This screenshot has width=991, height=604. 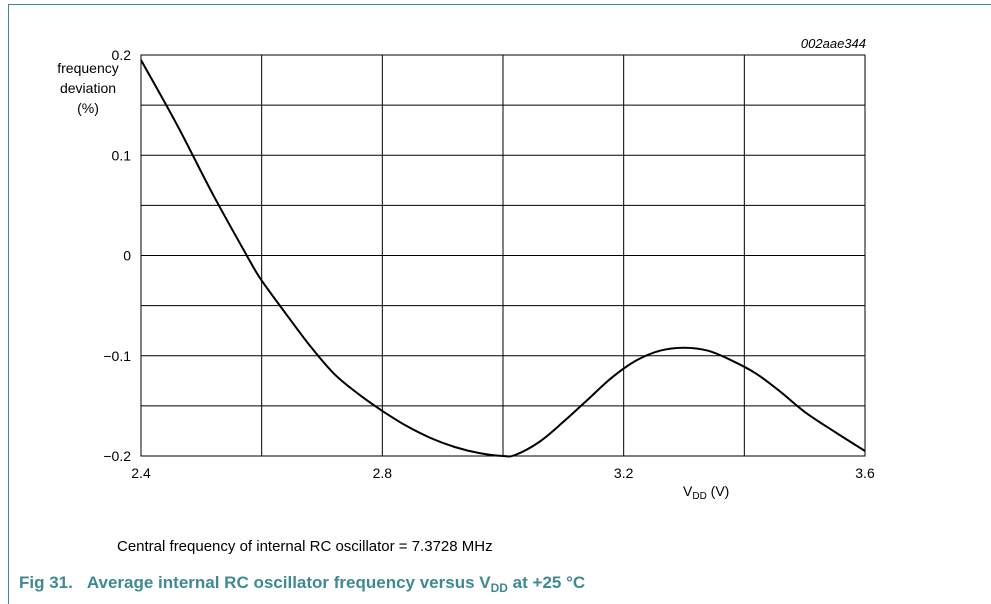 What do you see at coordinates (833, 43) in the screenshot?
I see `figure-id-code: 002aae344` at bounding box center [833, 43].